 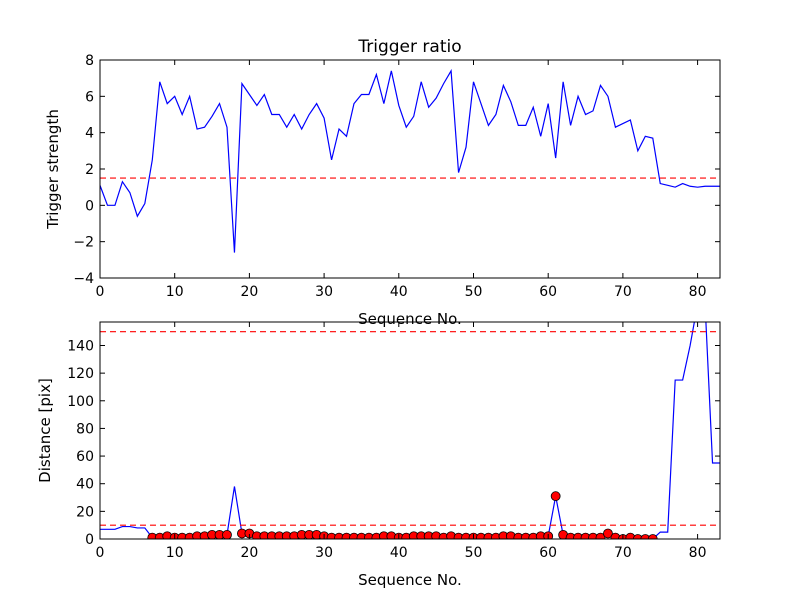 What do you see at coordinates (85, 485) in the screenshot?
I see `y-tick-label: 40` at bounding box center [85, 485].